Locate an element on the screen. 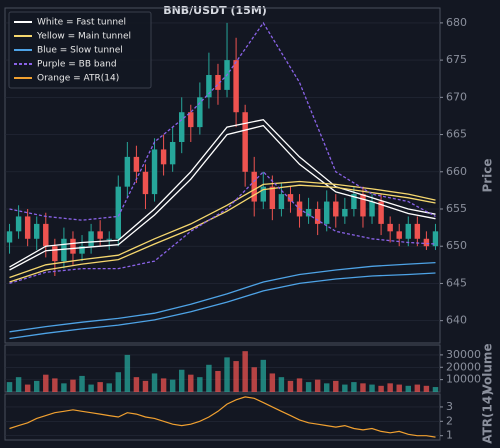 This screenshot has height=448, width=500. y-tick-label: 670 is located at coordinates (456, 96).